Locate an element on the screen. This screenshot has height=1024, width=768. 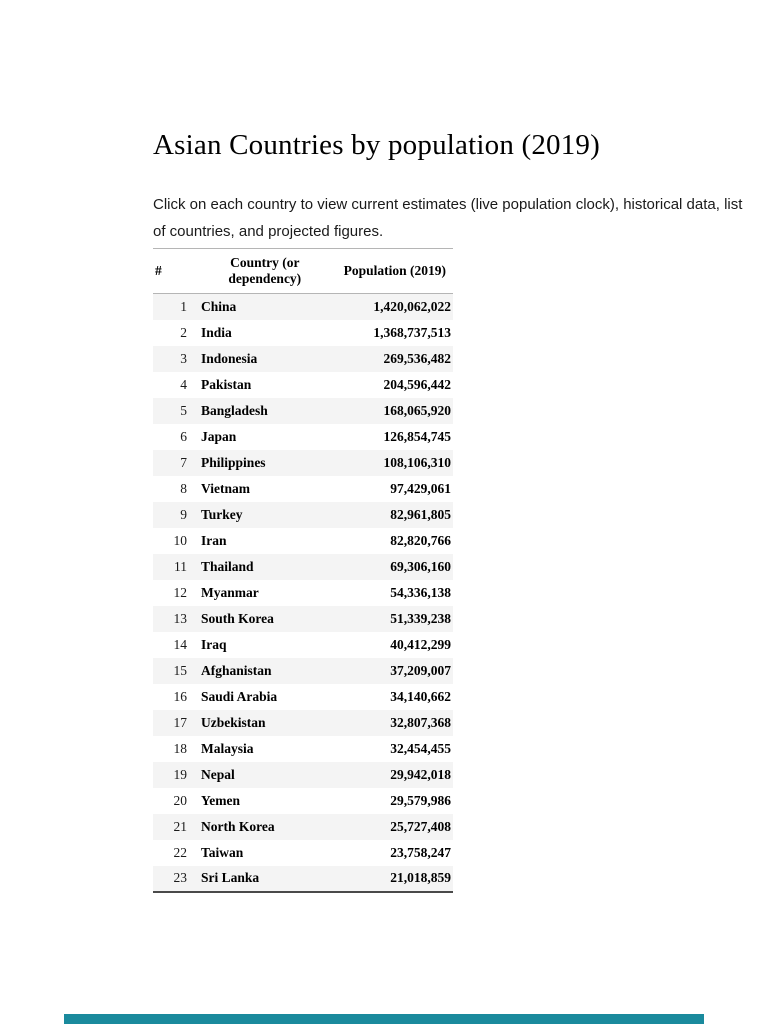
population-cell: 23,758,247 is located at coordinates (420, 852).